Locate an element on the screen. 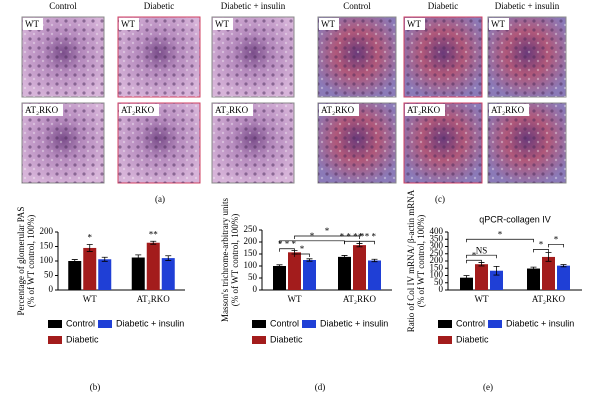  legend-label: Diabetic is located at coordinates (286, 339).